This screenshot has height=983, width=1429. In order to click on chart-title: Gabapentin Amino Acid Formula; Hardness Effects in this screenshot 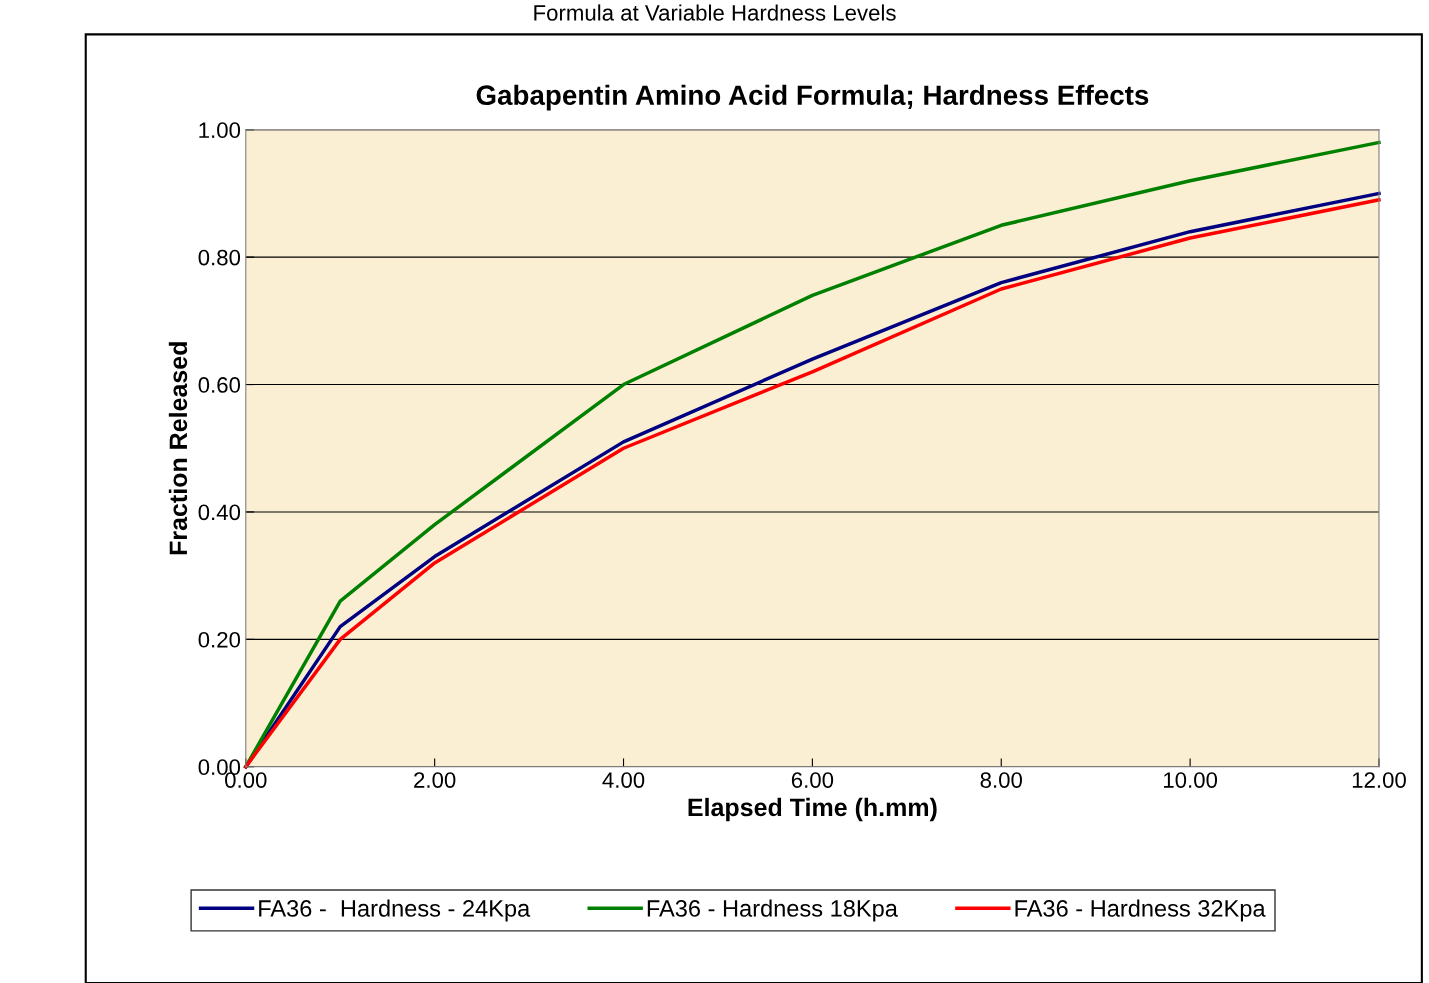, I will do `click(812, 97)`.